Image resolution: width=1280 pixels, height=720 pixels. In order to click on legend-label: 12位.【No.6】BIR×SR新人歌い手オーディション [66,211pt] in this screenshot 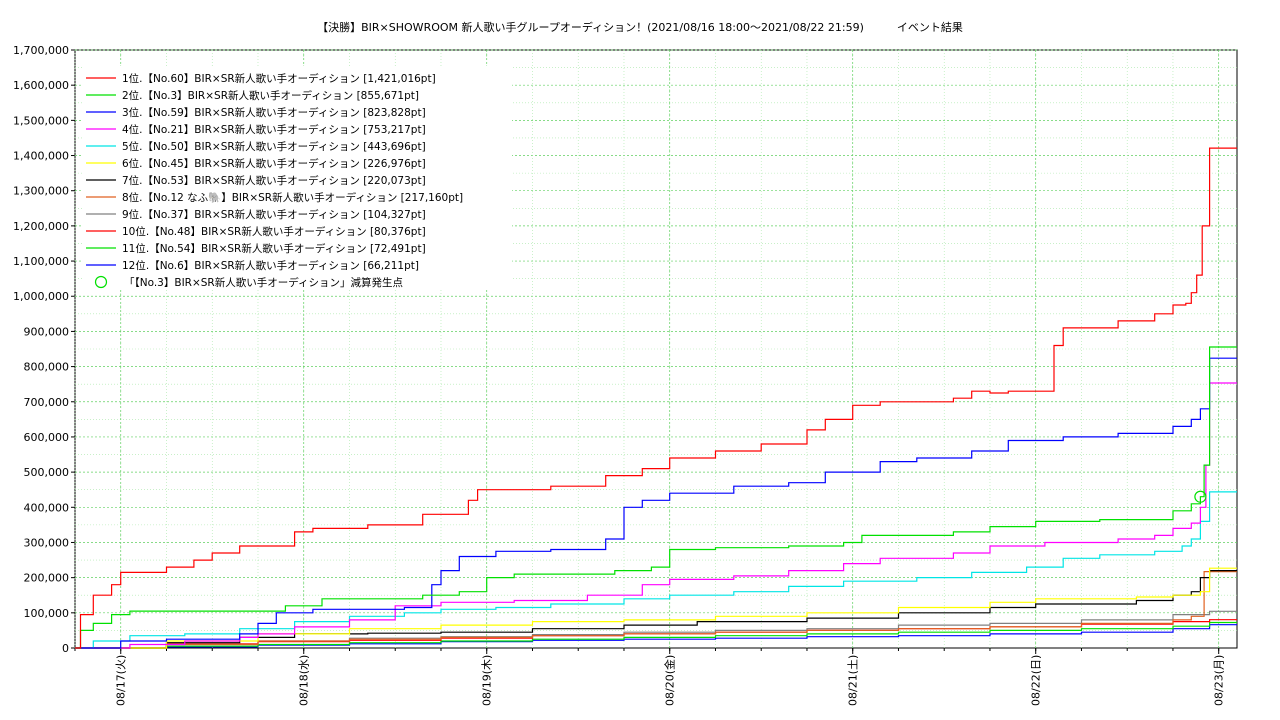, I will do `click(270, 265)`.